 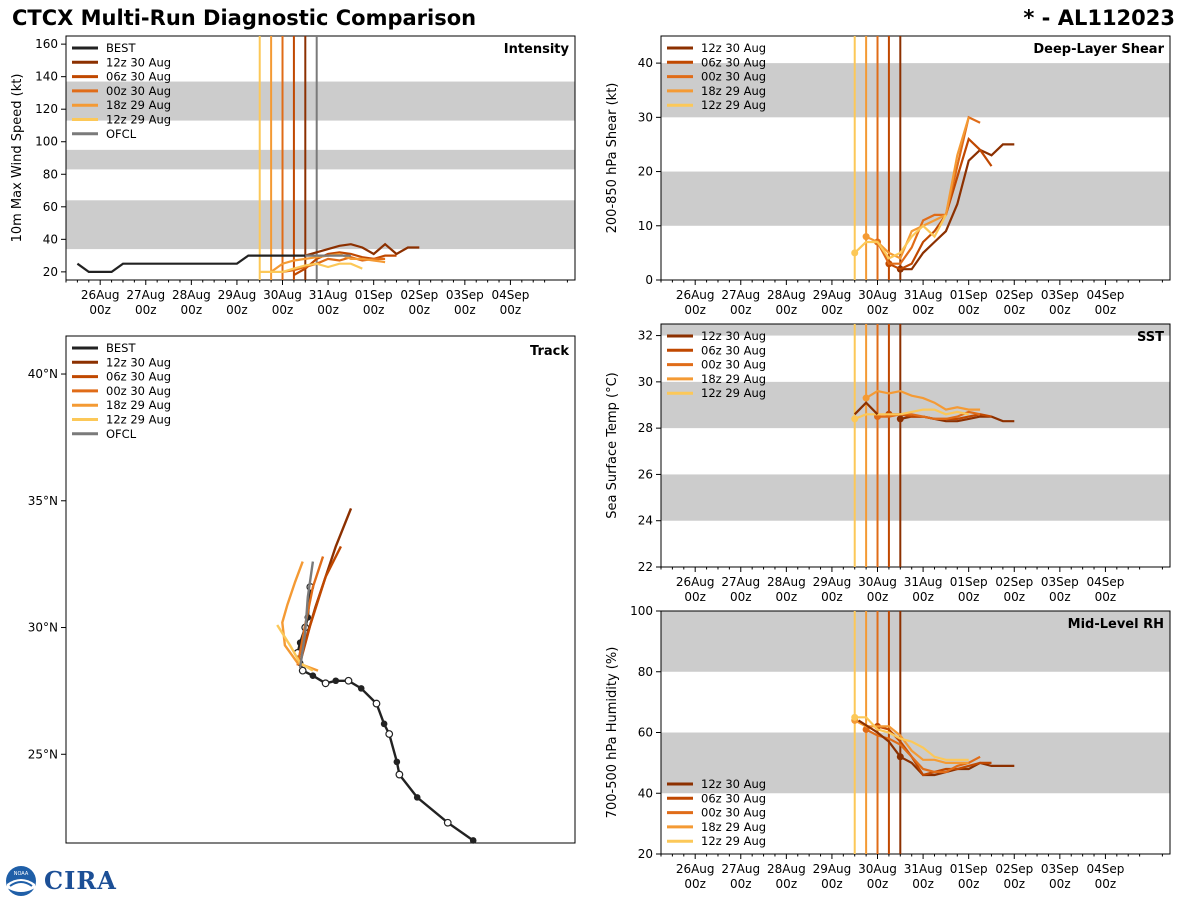 What do you see at coordinates (733, 48) in the screenshot?
I see `shear-legend-label: 12z 30 Aug` at bounding box center [733, 48].